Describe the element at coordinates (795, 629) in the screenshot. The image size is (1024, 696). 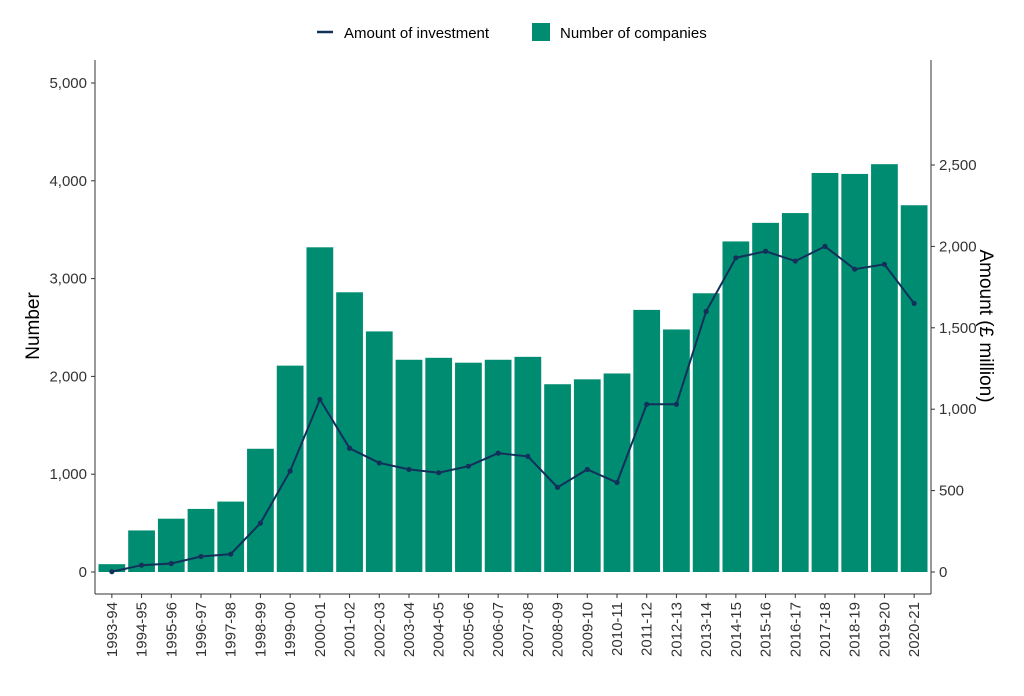
I see `x-tick-label-2016-17: 2016-17` at that location.